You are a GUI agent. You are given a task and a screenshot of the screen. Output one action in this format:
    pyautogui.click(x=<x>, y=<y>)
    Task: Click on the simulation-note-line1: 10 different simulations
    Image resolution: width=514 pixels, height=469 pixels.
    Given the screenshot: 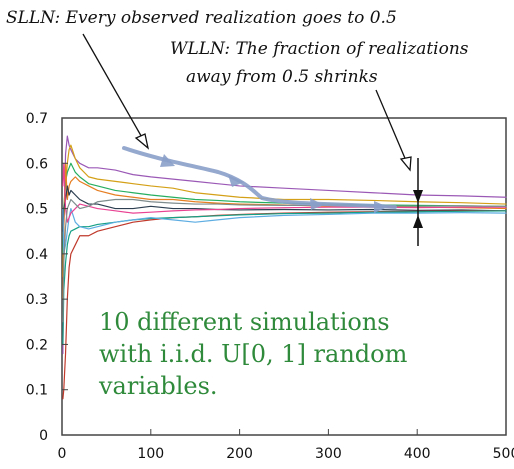 What is the action you would take?
    pyautogui.click(x=244, y=322)
    